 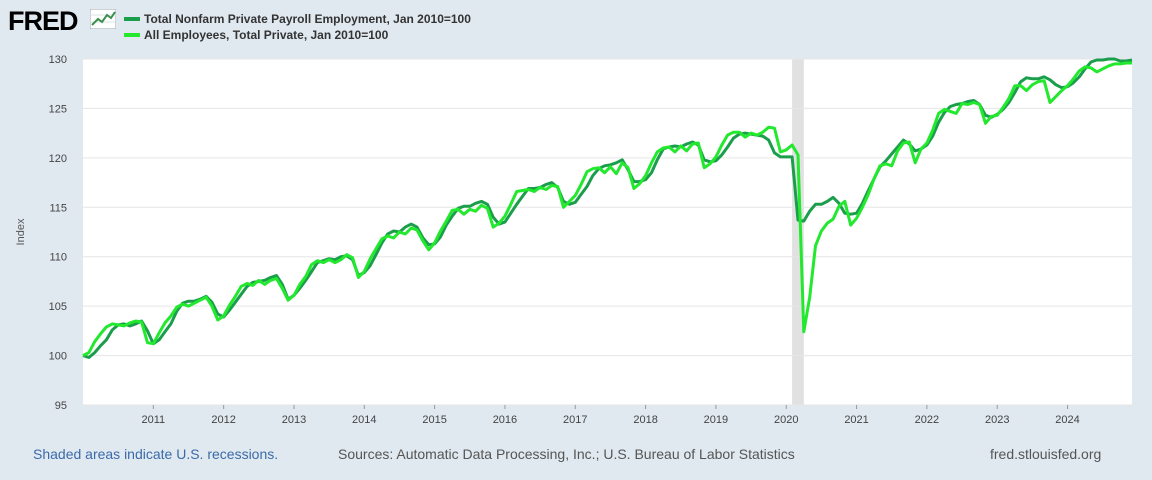 What do you see at coordinates (132, 18) in the screenshot?
I see `legend-swatch-payroll` at bounding box center [132, 18].